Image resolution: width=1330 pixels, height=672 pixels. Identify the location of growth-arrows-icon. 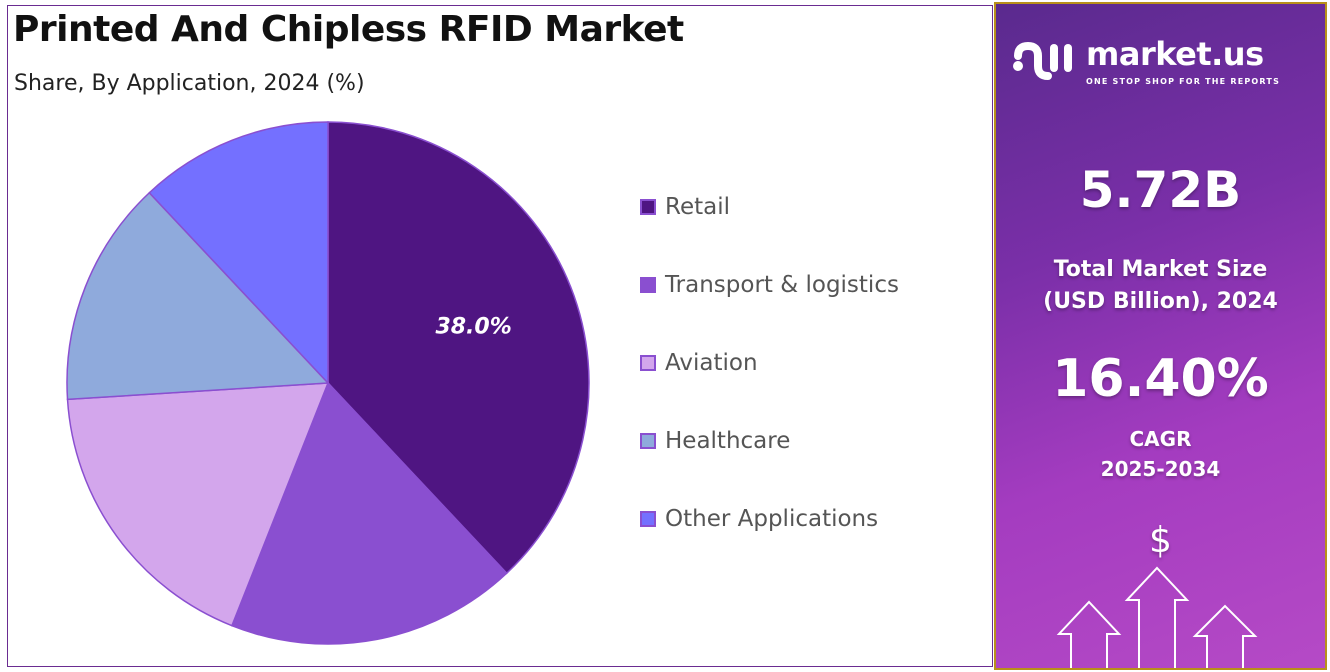
(1157, 617).